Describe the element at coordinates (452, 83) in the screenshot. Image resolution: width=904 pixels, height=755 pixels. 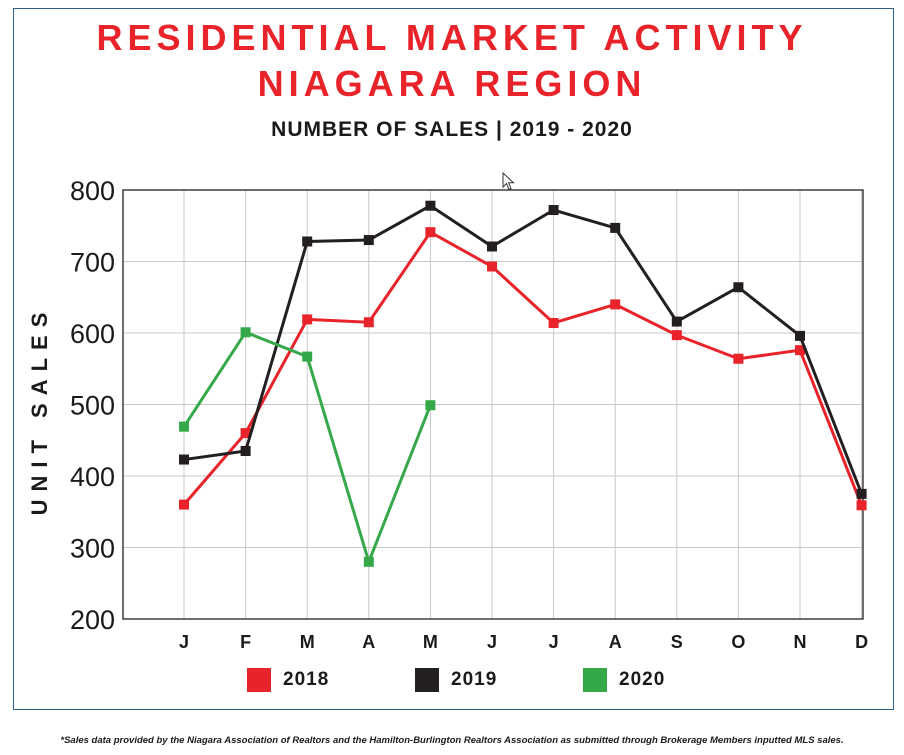
I see `chart-title-line2: NIAGARA REGION` at that location.